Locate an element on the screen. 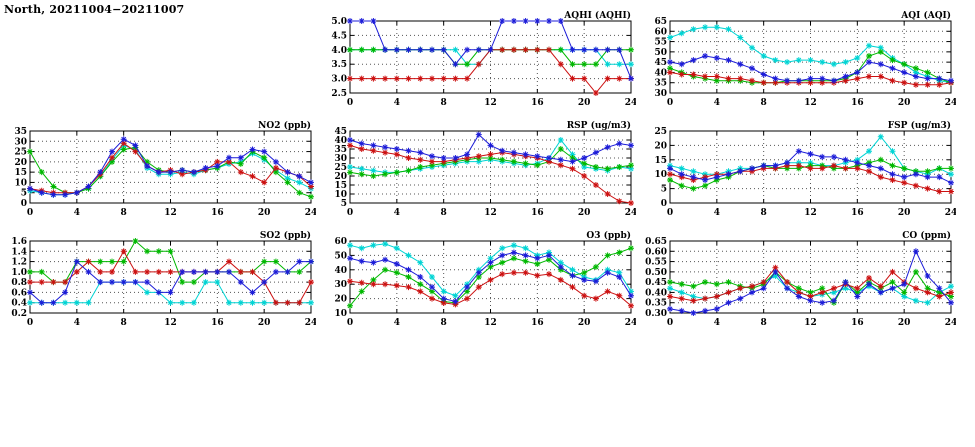 The width and height of the screenshot is (975, 447). svg-text: CO (ppm) is located at coordinates (926, 235).